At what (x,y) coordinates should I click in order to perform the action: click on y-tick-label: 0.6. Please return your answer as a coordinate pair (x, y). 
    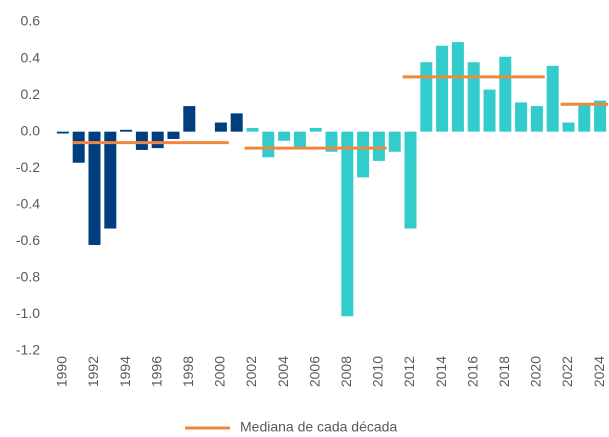
    Looking at the image, I should click on (31, 21).